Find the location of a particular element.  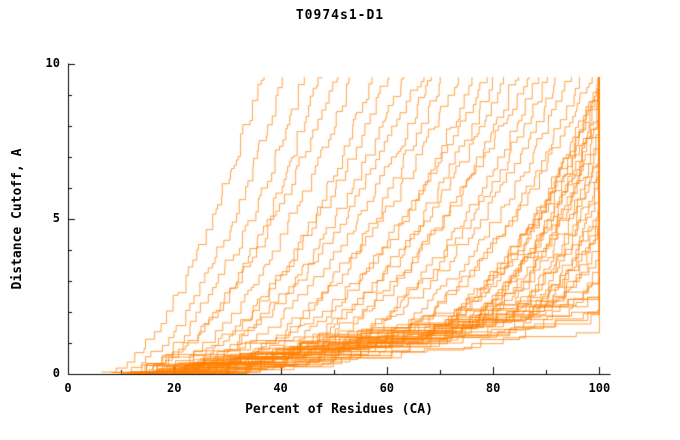

x-tick-label: 60 is located at coordinates (387, 388).